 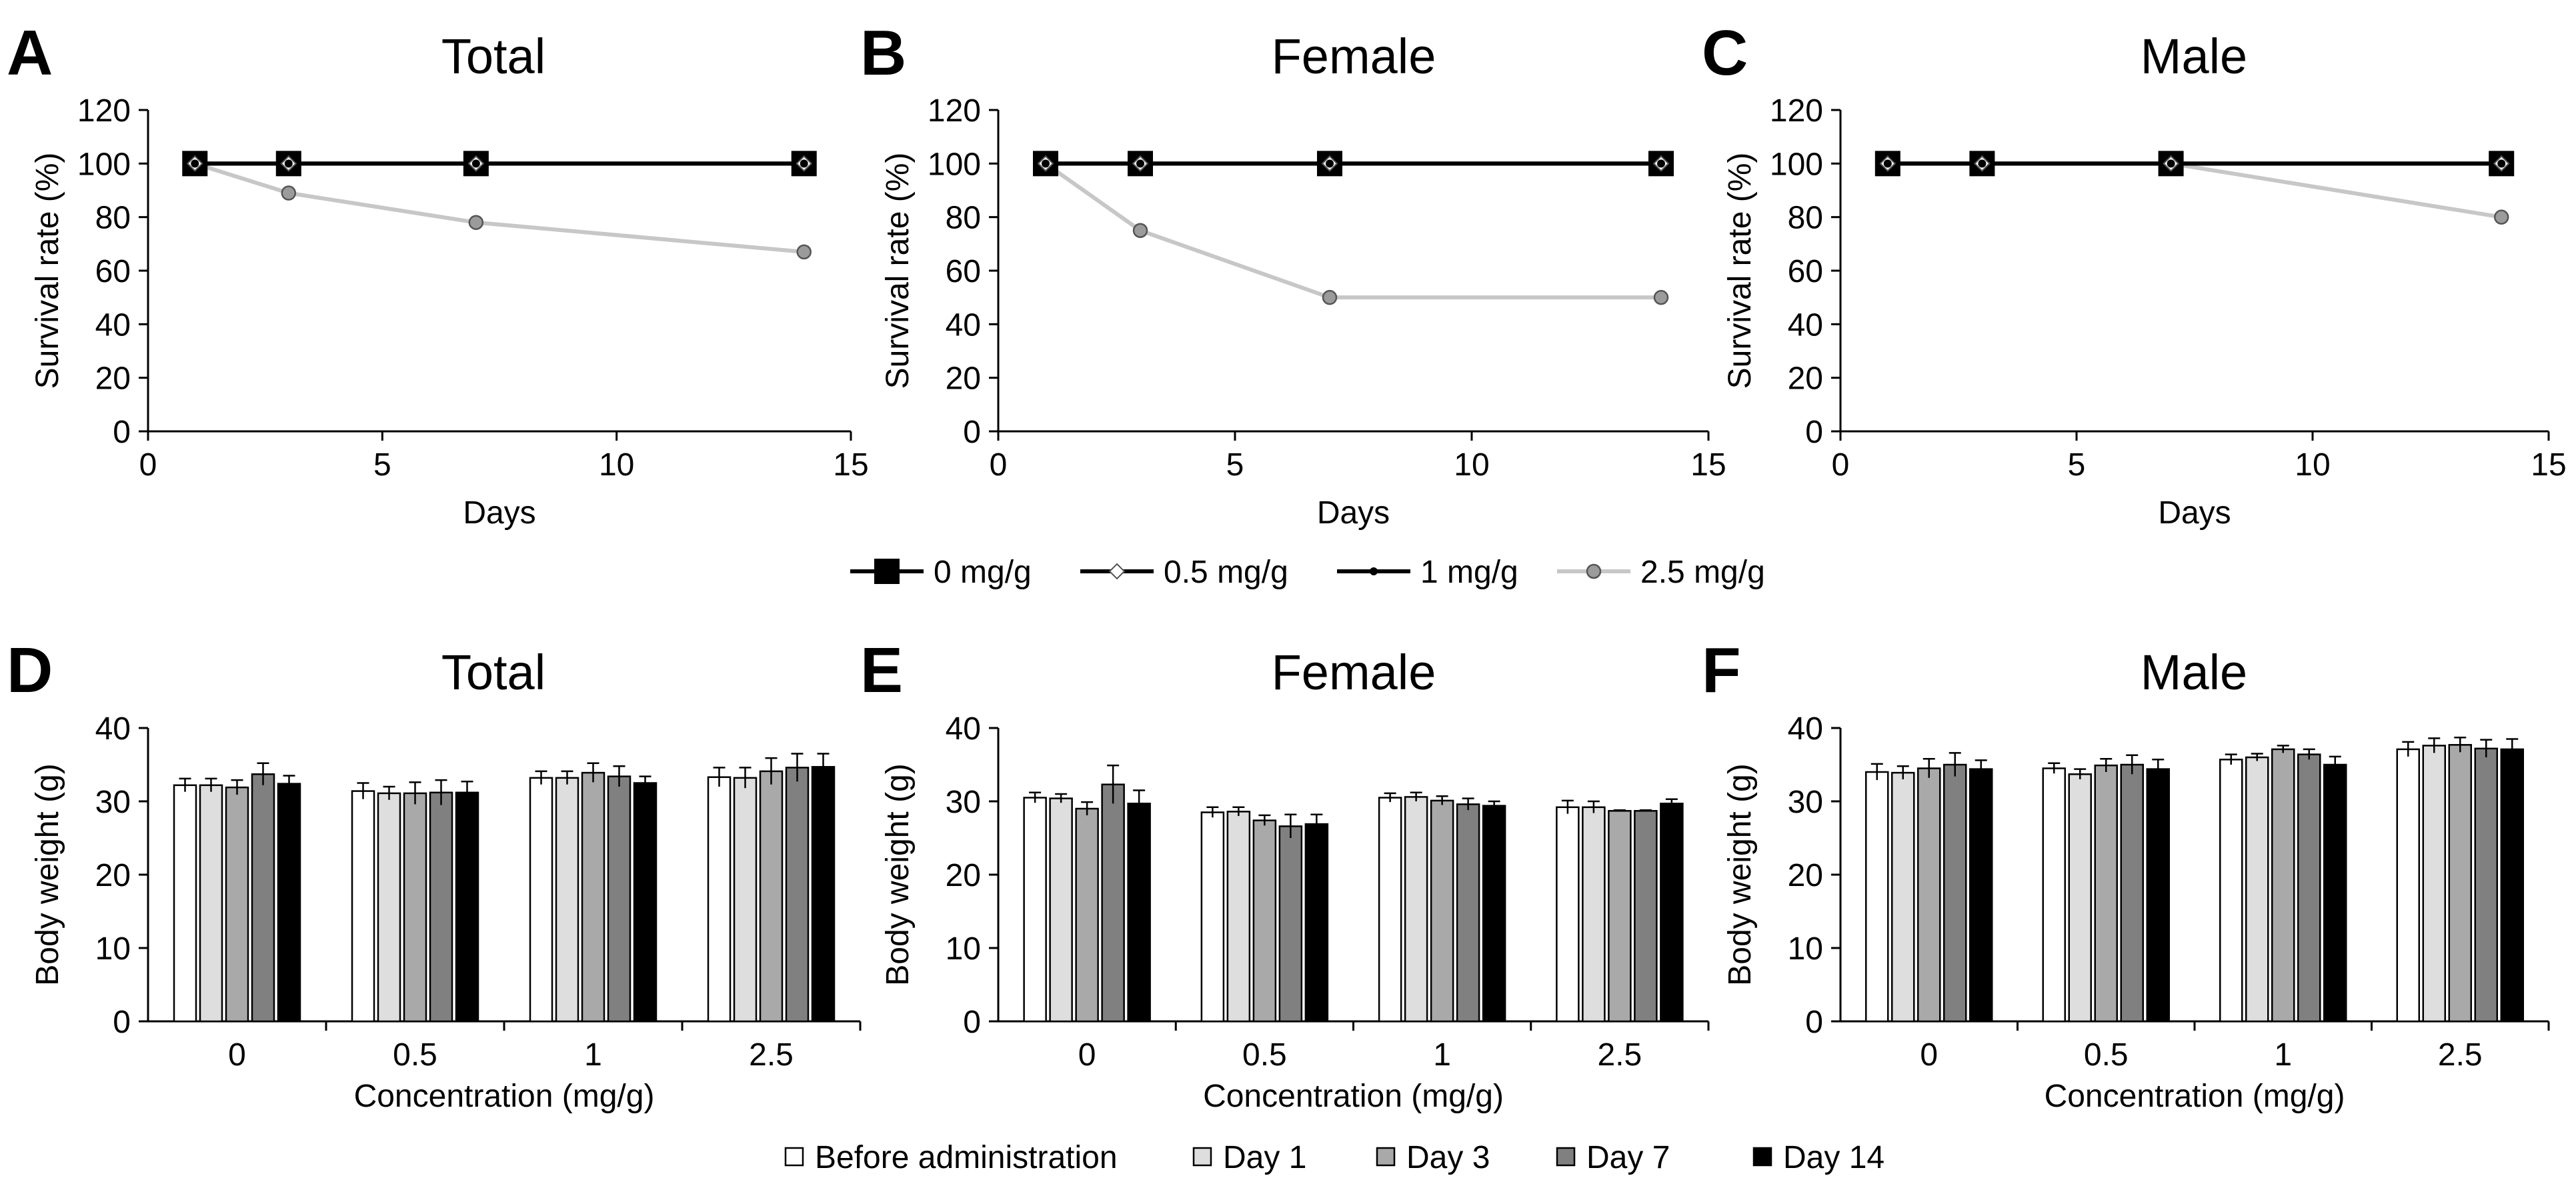 I want to click on panel-letter: F, so click(x=1722, y=670).